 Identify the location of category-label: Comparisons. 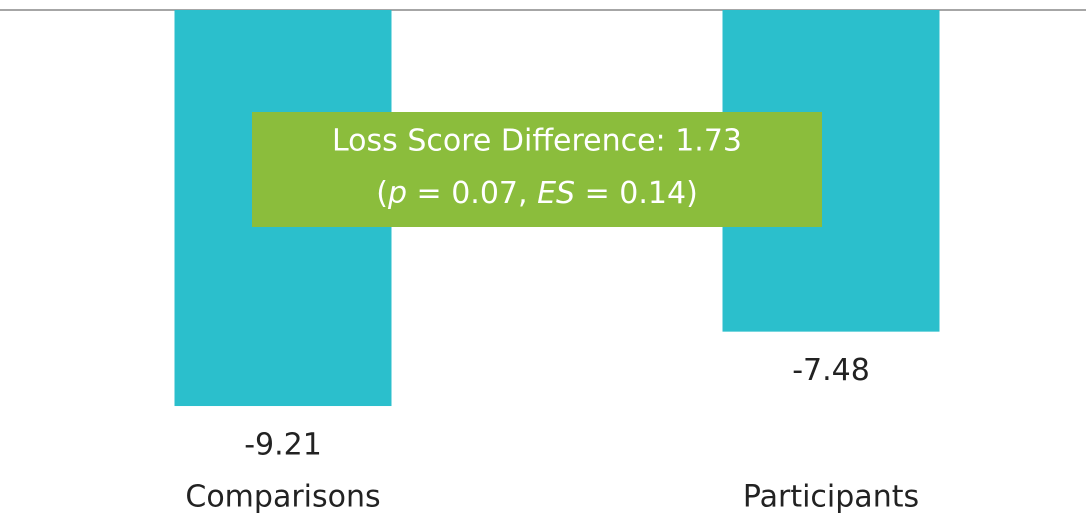
(282, 497).